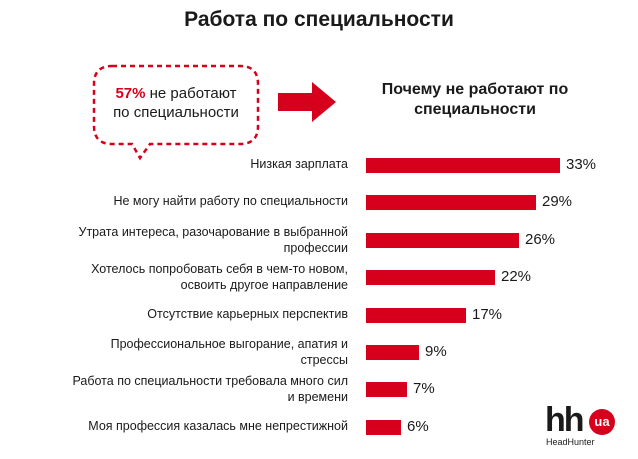 The image size is (638, 459). Describe the element at coordinates (424, 389) in the screenshot. I see `bar-value-label: 7%` at that location.